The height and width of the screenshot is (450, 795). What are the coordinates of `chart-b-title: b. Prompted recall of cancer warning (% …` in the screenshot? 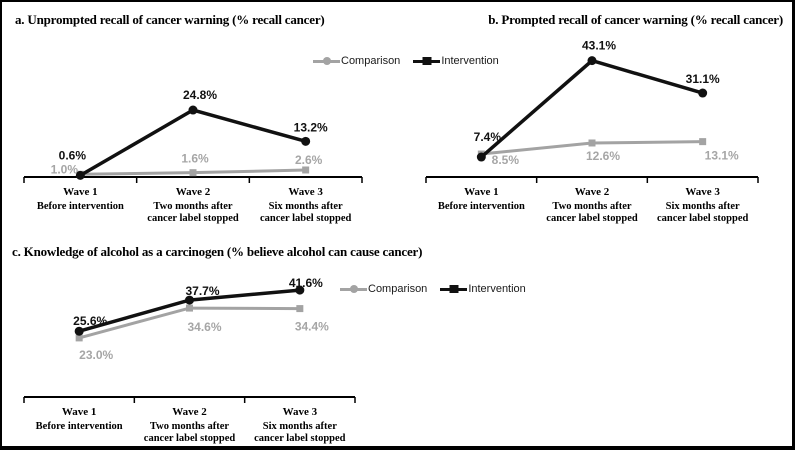 It's located at (635, 19).